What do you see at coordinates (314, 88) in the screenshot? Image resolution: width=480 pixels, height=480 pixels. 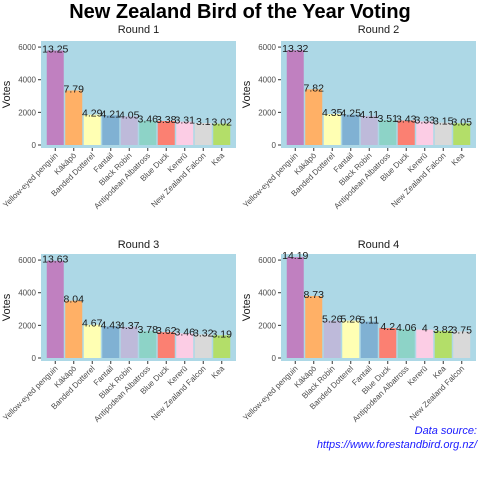 I see `p2-data-label: 7.82` at bounding box center [314, 88].